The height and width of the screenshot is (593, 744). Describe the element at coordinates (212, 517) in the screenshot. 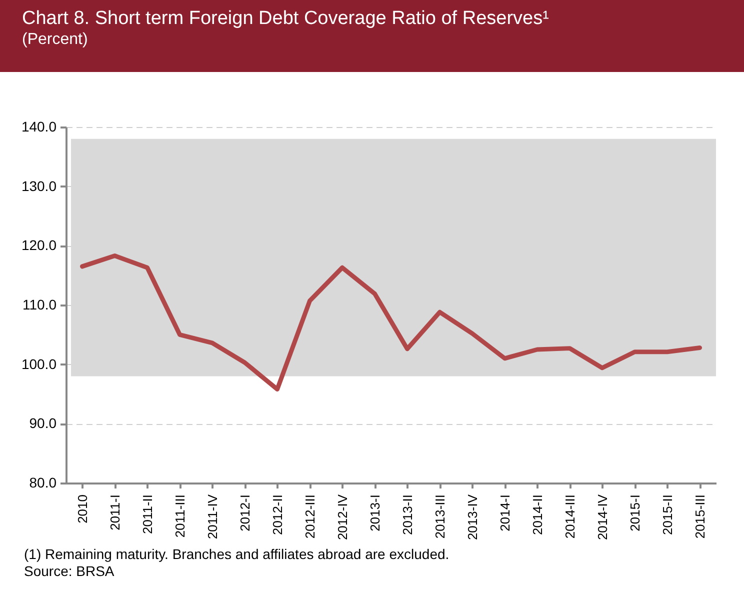

I see `x-tick-label: 2011-IV` at that location.